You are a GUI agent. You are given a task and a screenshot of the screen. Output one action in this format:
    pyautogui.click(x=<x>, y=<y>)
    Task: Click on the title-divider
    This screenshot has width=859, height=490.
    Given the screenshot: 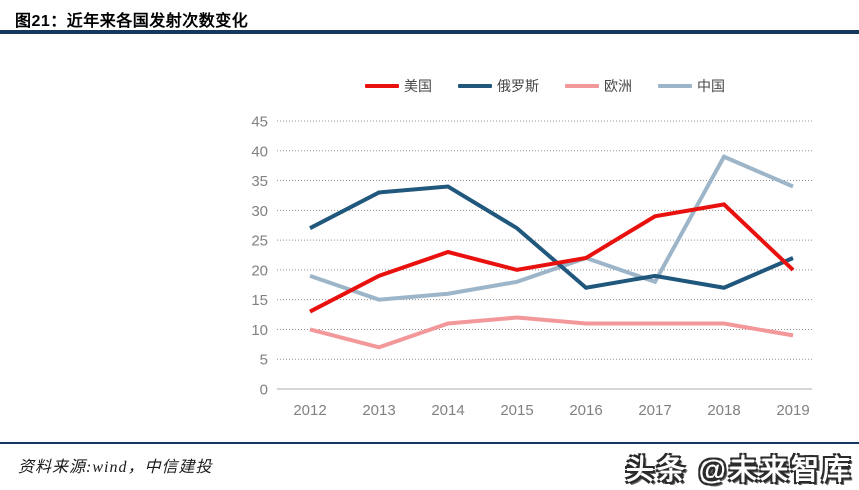 What is the action you would take?
    pyautogui.click(x=429, y=32)
    